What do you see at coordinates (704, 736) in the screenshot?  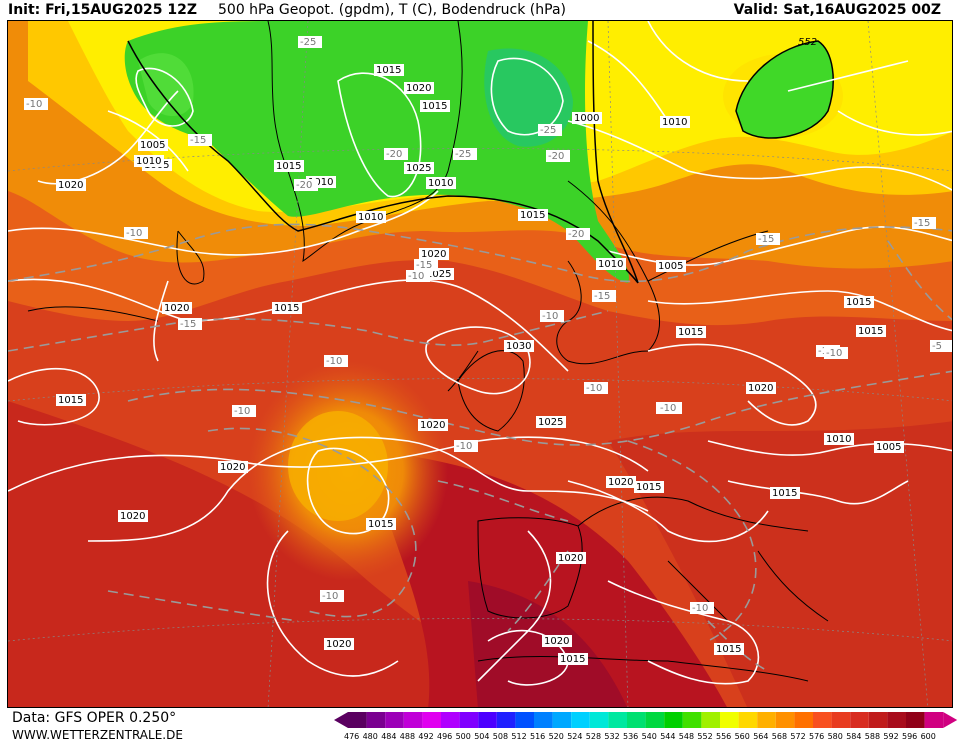 I see `legend-value: 552` at bounding box center [704, 736].